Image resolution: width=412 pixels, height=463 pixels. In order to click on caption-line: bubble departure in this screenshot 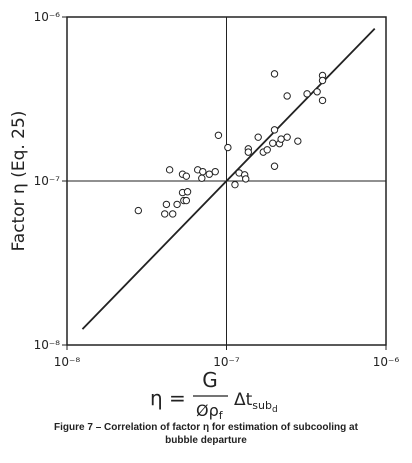, I will do `click(206, 440)`.